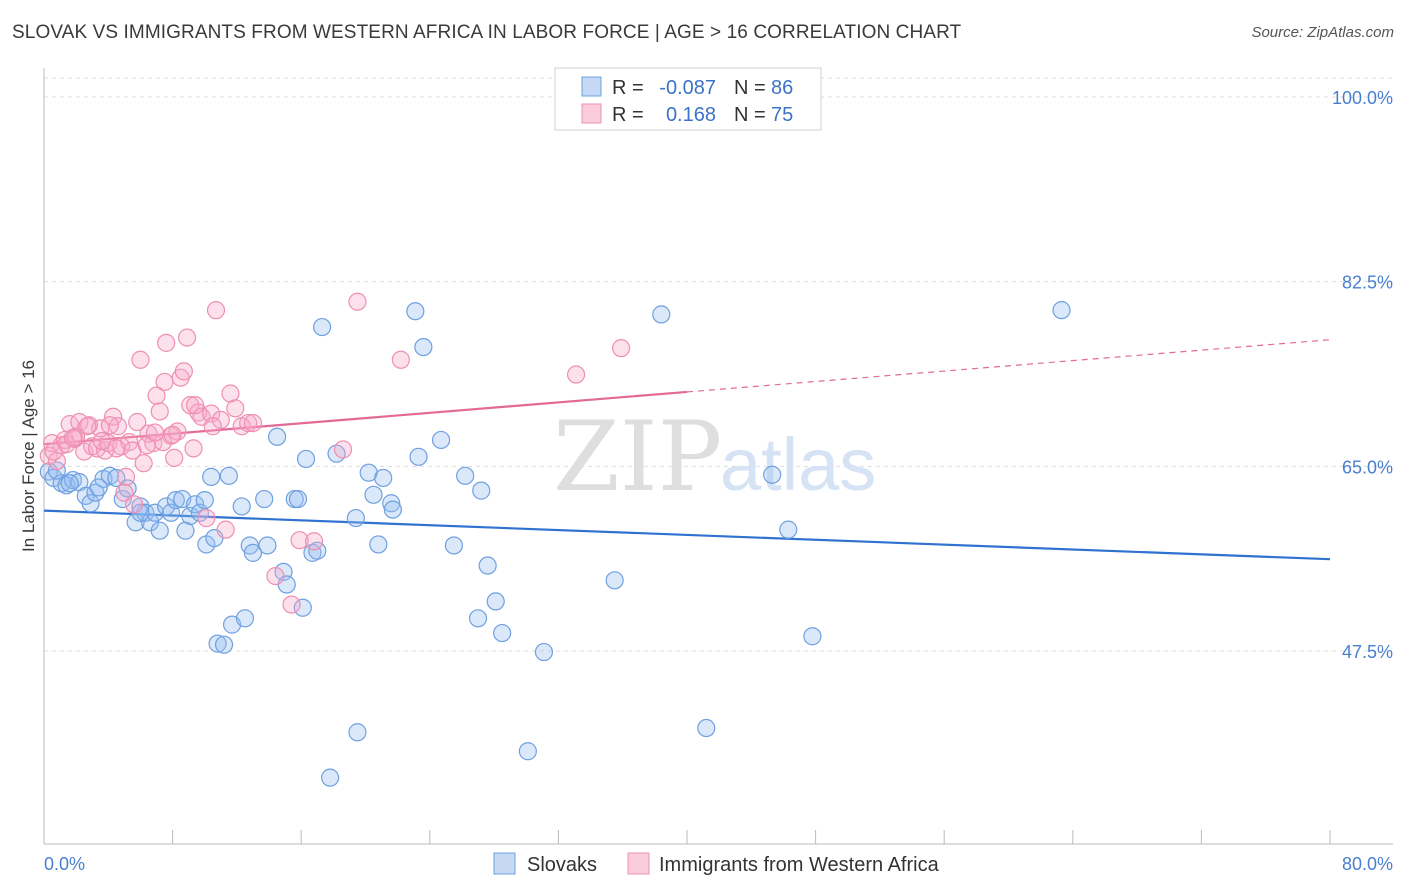 The image size is (1406, 892). I want to click on legend-swatch-slovaks, so click(591, 86).